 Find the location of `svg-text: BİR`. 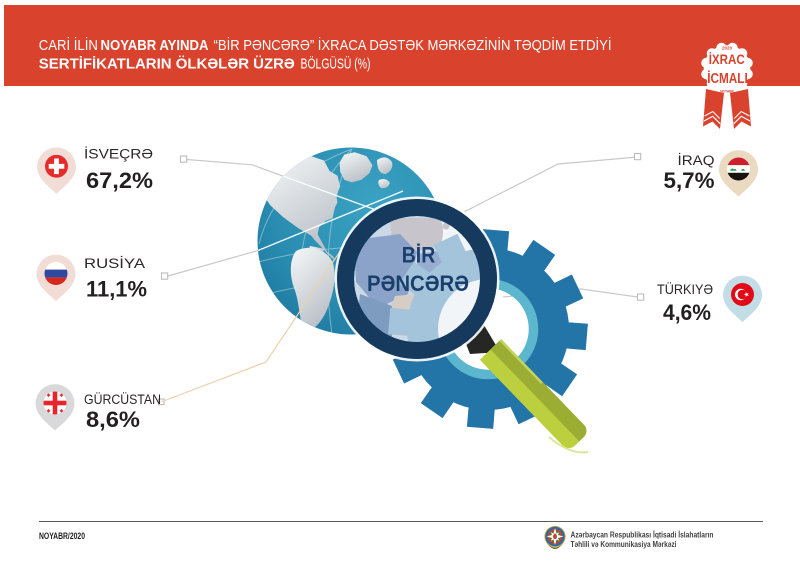

svg-text: BİR is located at coordinates (419, 255).